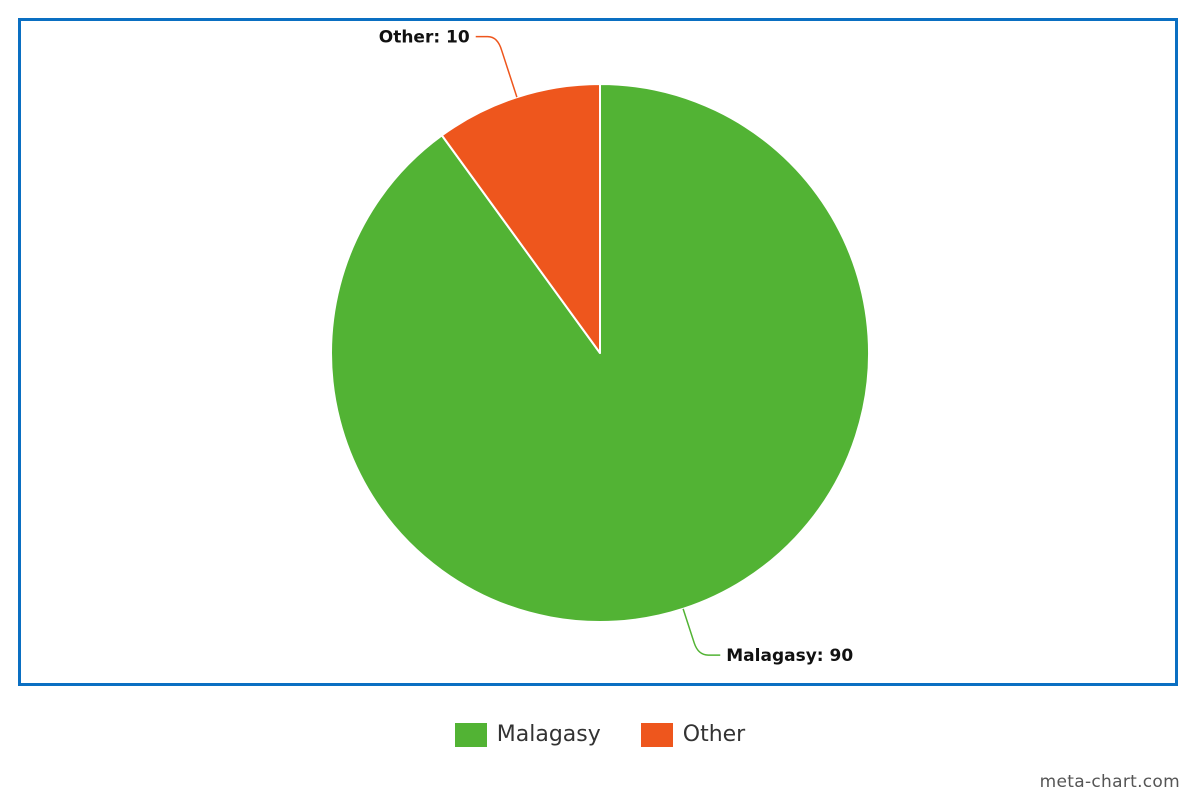  I want to click on pie-slice-other, so click(520, 218).